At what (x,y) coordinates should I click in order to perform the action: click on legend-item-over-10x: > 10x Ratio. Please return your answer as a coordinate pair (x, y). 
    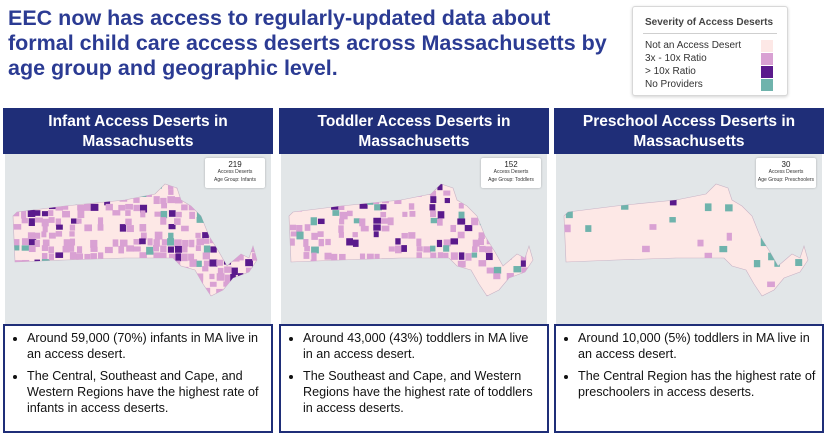
    Looking at the image, I should click on (711, 71).